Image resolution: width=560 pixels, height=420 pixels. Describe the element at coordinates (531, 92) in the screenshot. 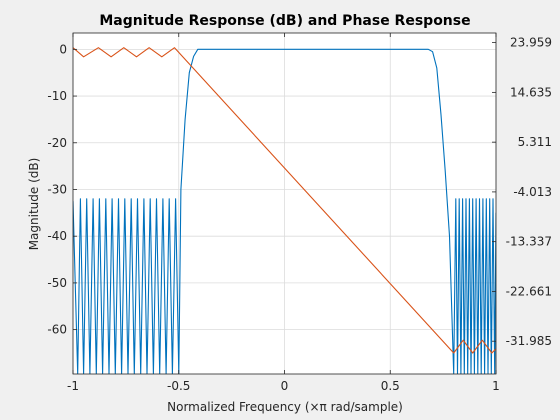

I see `y-right-tick-label: 14.635` at that location.